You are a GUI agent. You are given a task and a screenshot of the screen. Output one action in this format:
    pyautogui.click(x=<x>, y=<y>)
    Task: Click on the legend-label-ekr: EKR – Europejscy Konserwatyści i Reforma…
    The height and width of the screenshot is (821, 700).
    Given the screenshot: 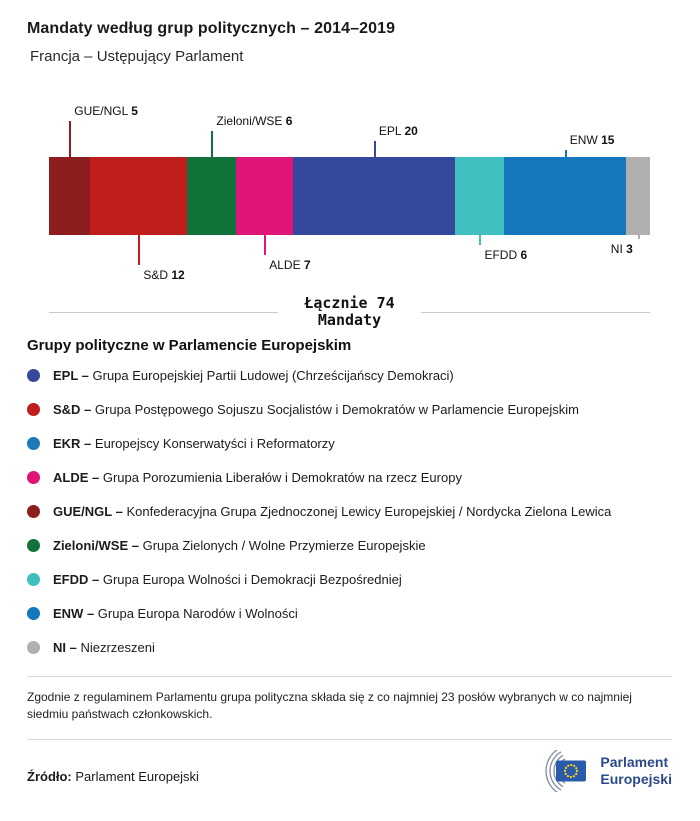 What is the action you would take?
    pyautogui.click(x=194, y=443)
    